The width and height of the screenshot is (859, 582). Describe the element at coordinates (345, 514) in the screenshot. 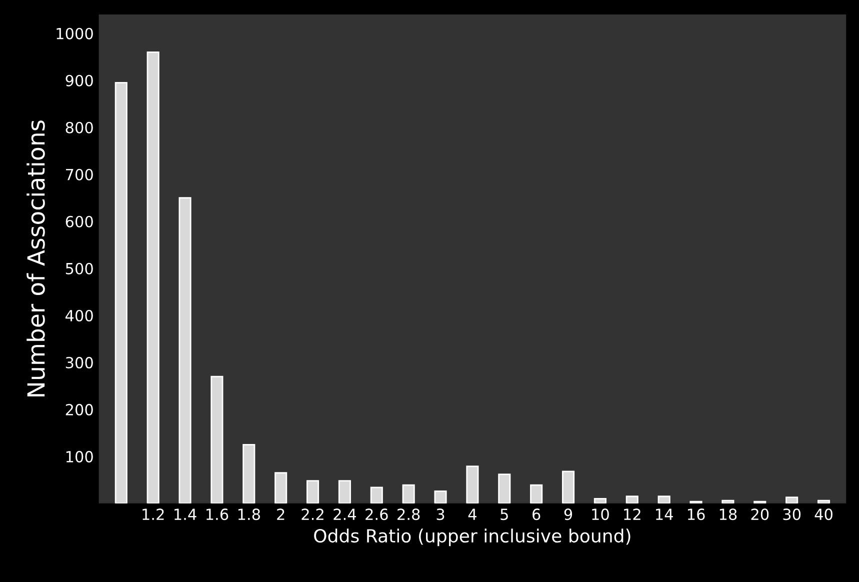

I see `x-tick-label: 2.4` at that location.